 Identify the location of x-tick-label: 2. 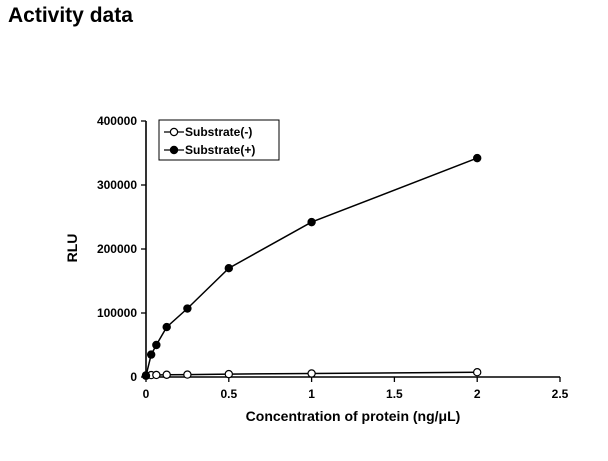
(477, 394).